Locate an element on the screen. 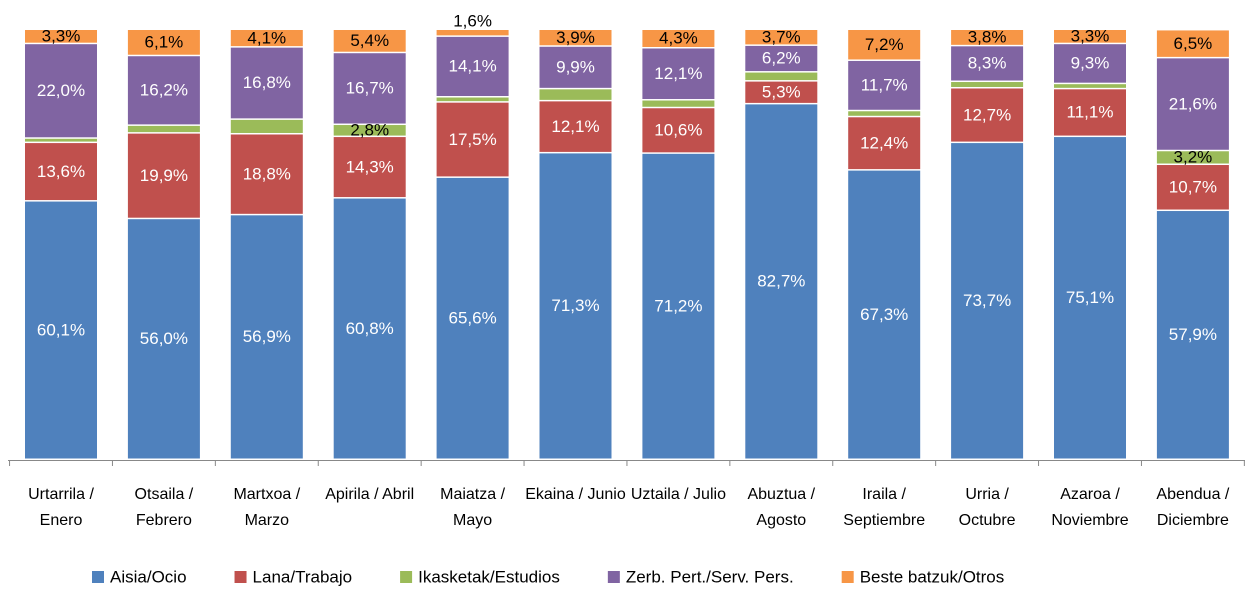  data-label: 11,1% is located at coordinates (1090, 112).